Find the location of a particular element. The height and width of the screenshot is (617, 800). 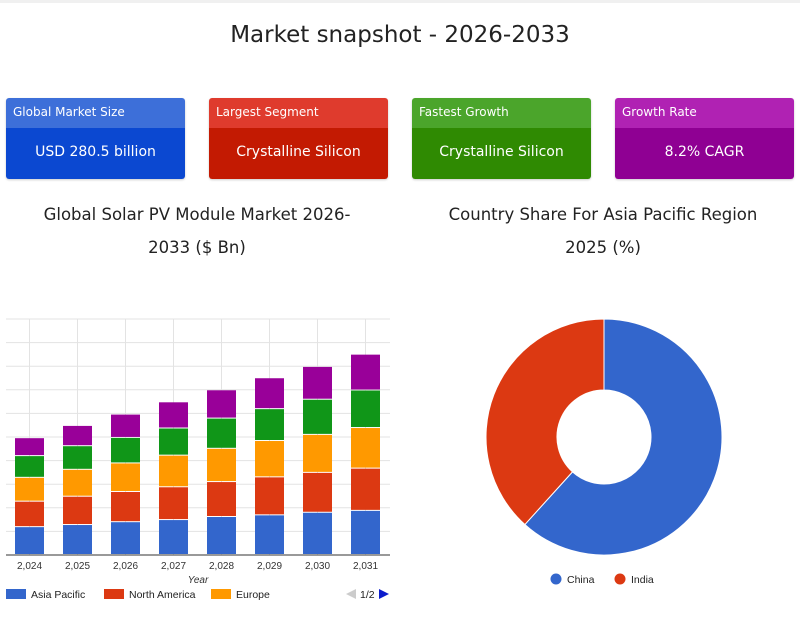

x-tick-label: 2,024 is located at coordinates (29, 566).